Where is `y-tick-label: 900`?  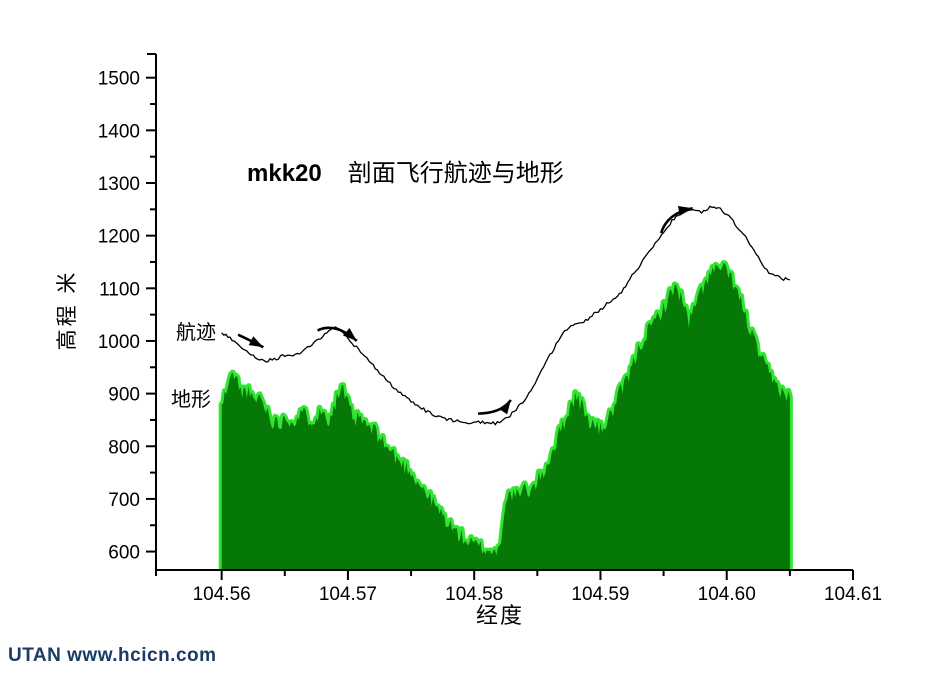 y-tick-label: 900 is located at coordinates (124, 395).